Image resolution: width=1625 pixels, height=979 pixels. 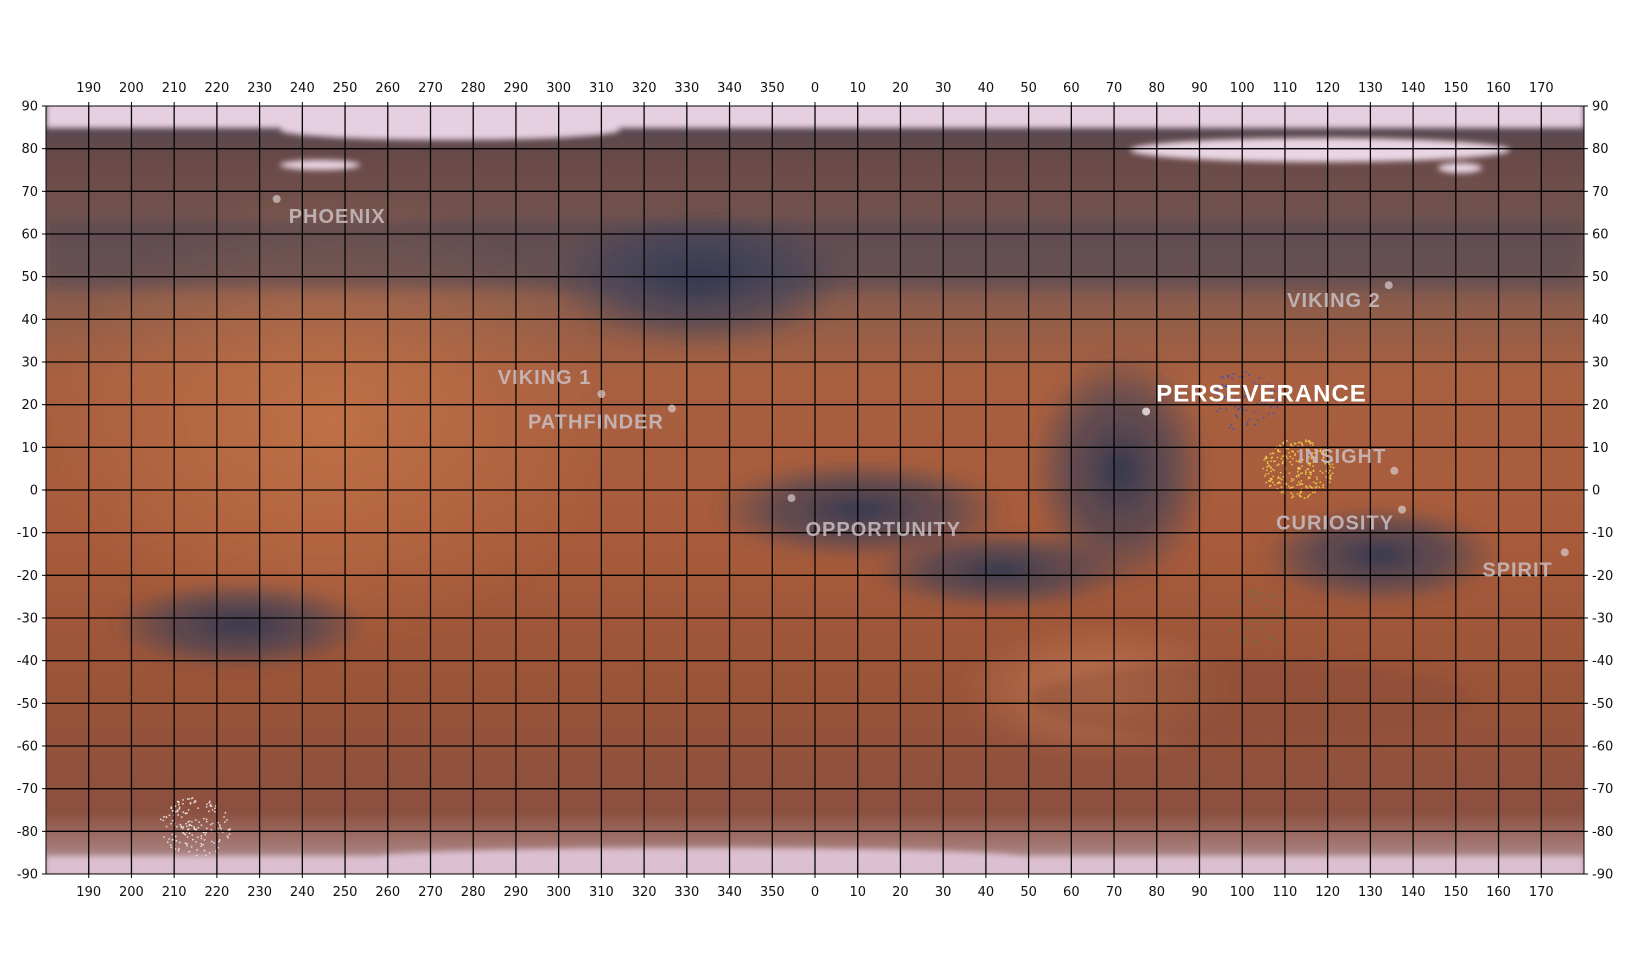 What do you see at coordinates (860, 510) in the screenshot?
I see `meridiani-dark` at bounding box center [860, 510].